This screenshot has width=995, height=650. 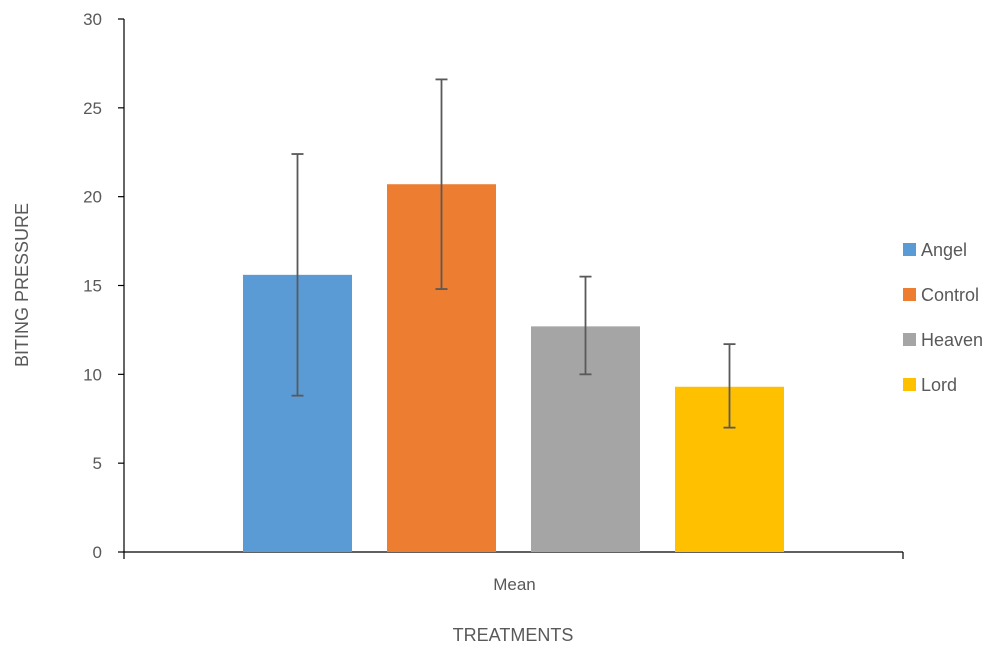 What do you see at coordinates (944, 250) in the screenshot?
I see `legend-label: Angel` at bounding box center [944, 250].